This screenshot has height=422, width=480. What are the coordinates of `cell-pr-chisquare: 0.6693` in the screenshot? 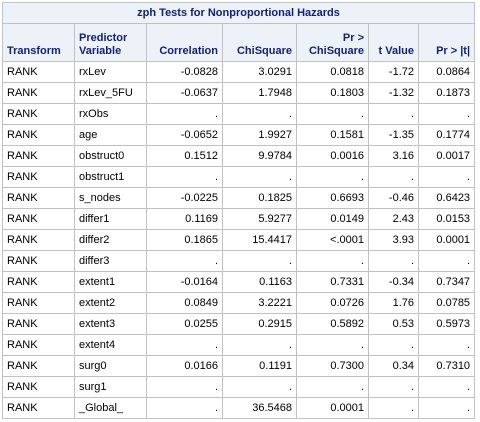 It's located at (332, 198).